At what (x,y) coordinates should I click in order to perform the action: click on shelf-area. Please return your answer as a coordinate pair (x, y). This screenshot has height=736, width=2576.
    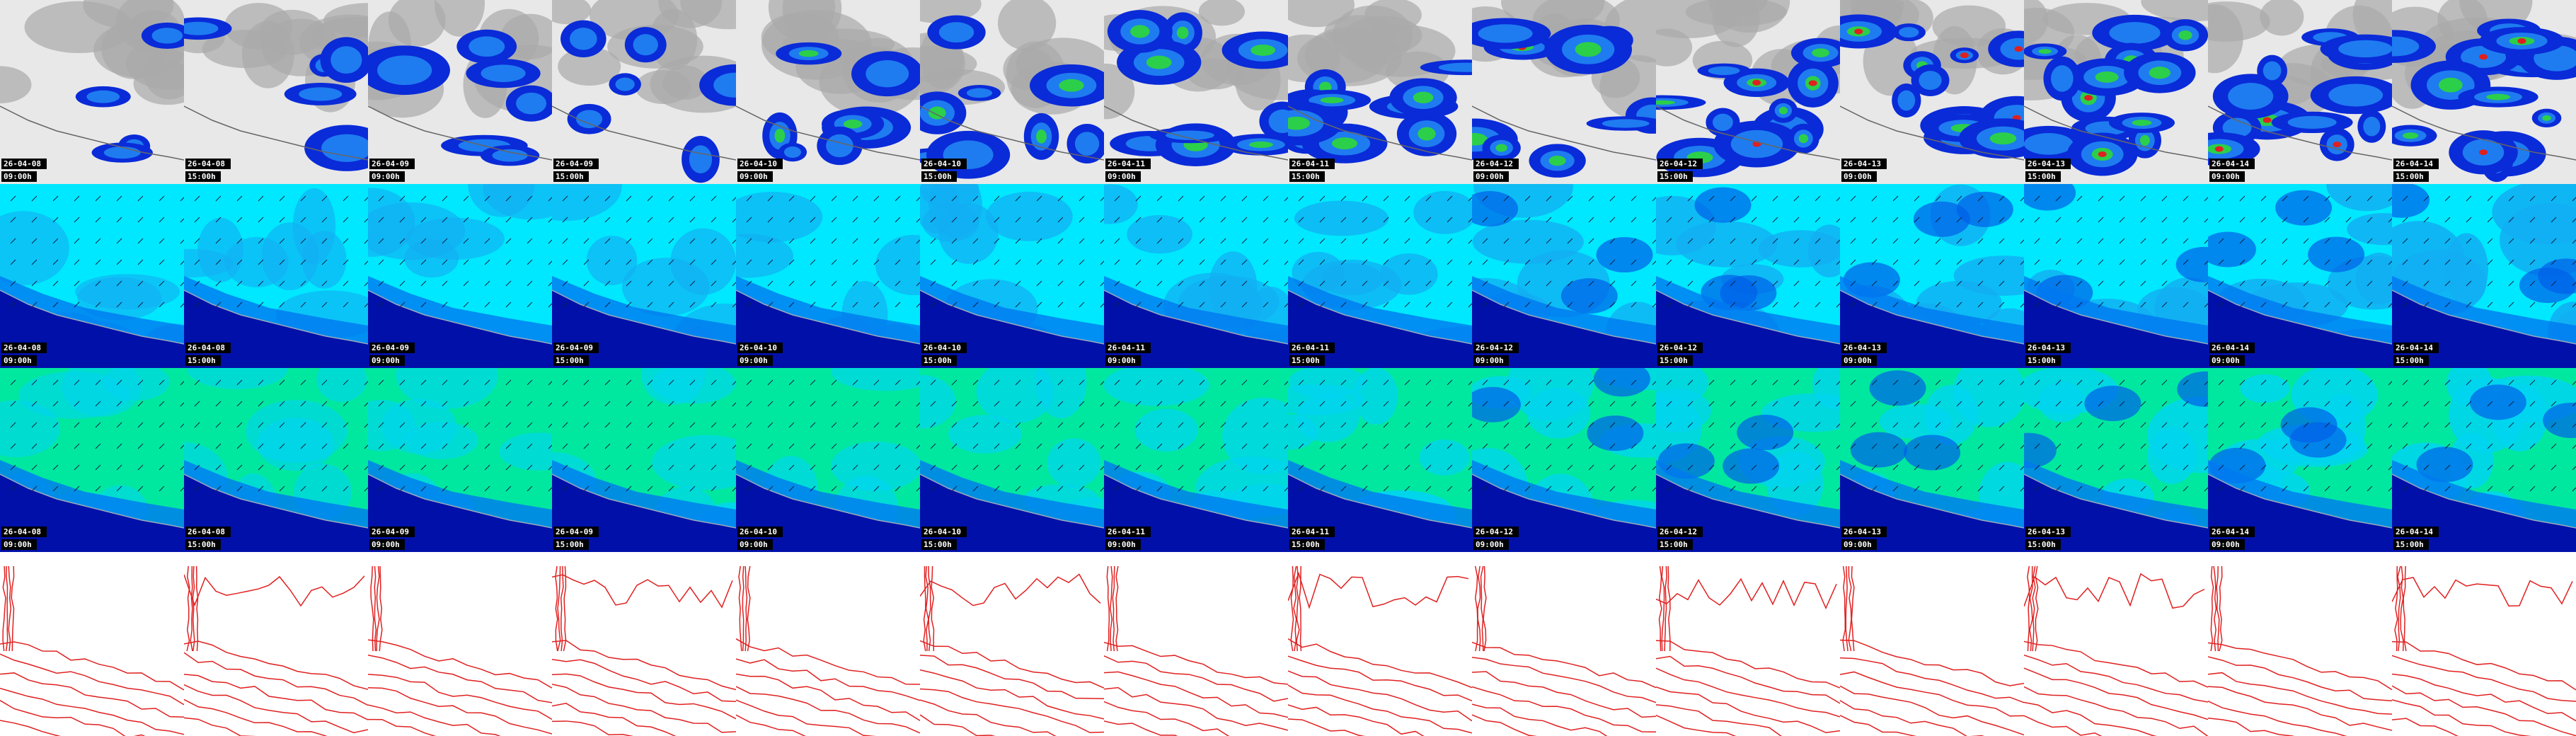
    Looking at the image, I should click on (92, 494).